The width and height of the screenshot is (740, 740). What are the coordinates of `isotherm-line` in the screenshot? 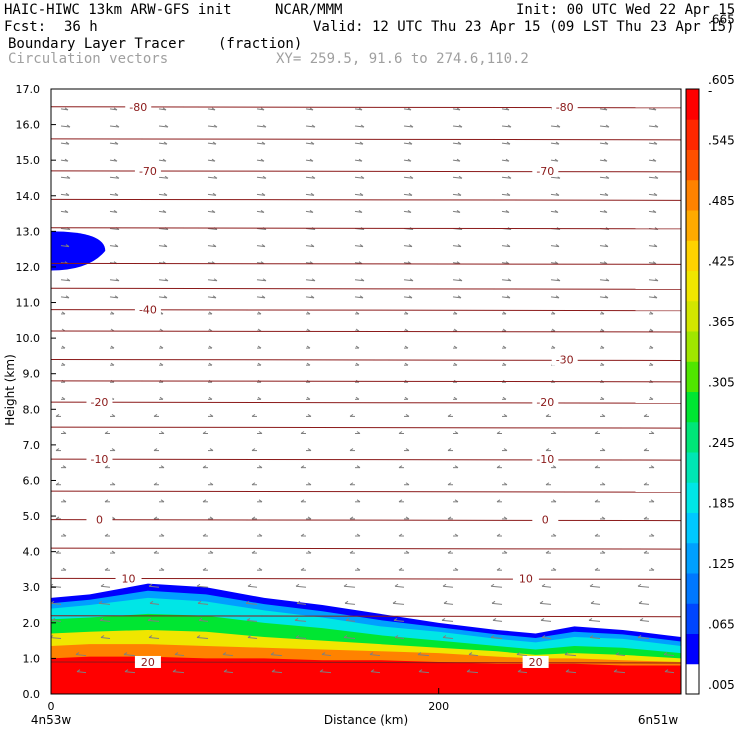 It's located at (366, 331).